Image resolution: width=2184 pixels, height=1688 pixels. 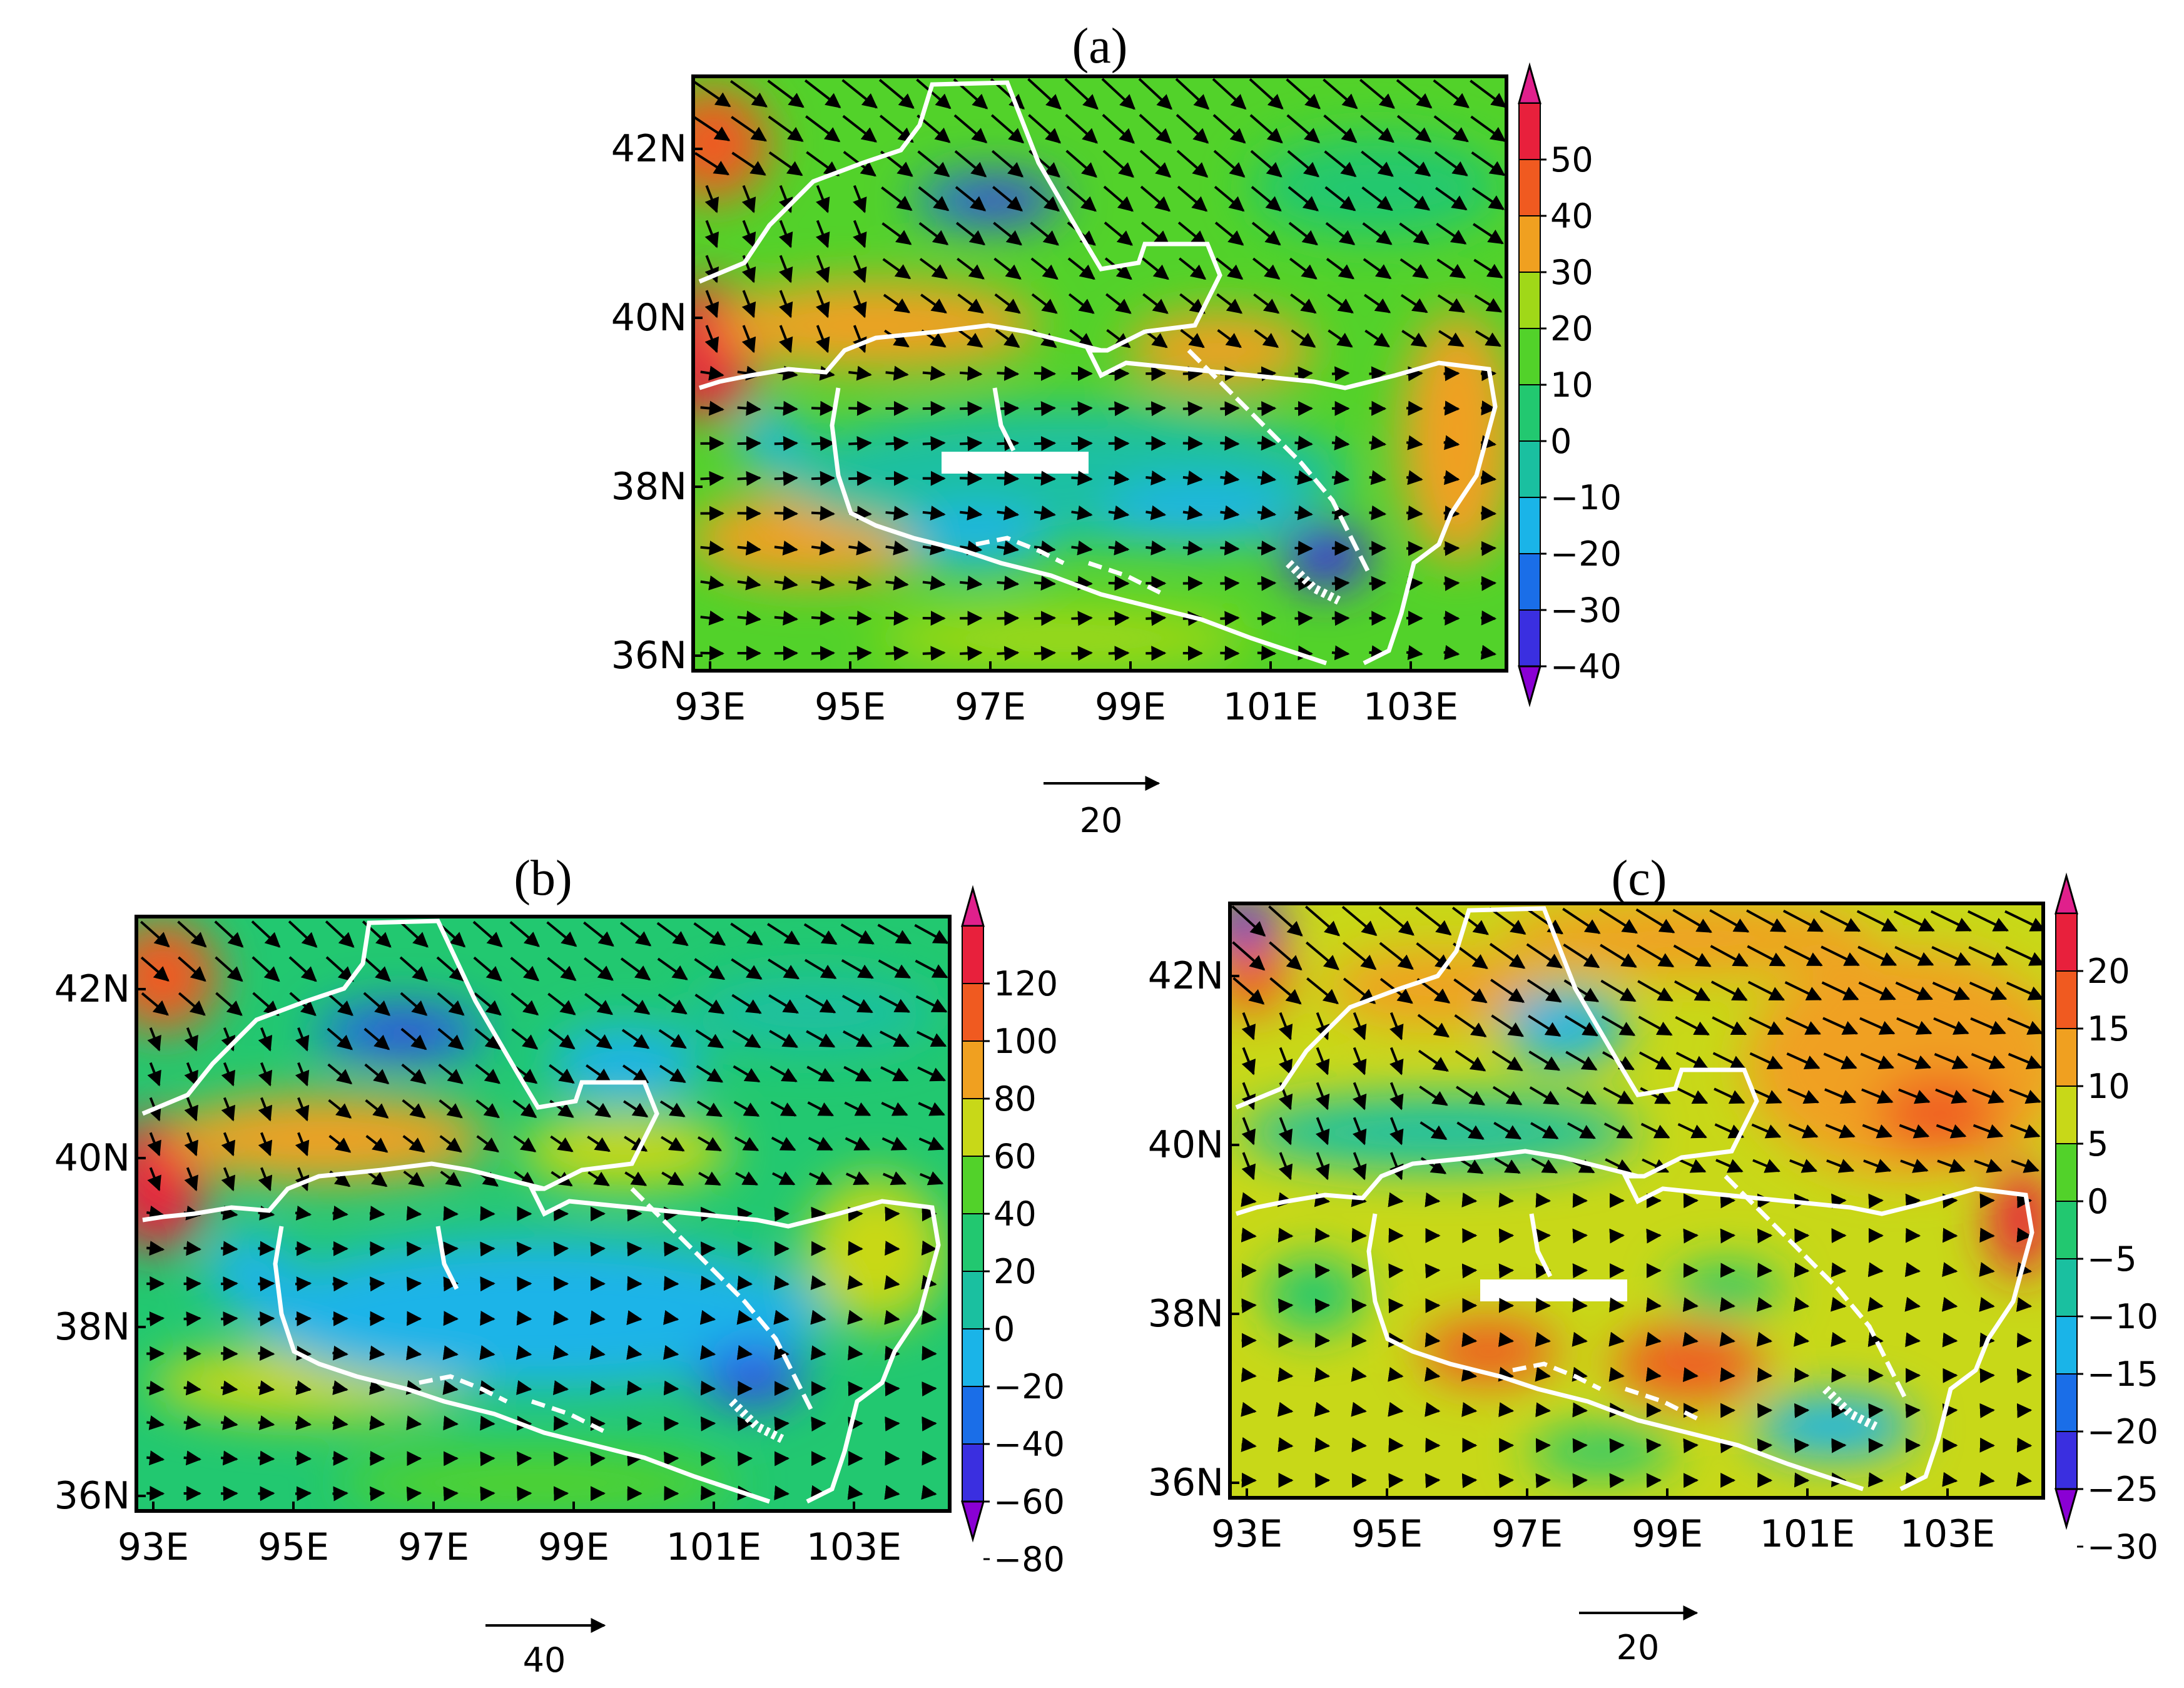 What do you see at coordinates (1186, 1145) in the screenshot?
I see `y-tick-label: 40N` at bounding box center [1186, 1145].